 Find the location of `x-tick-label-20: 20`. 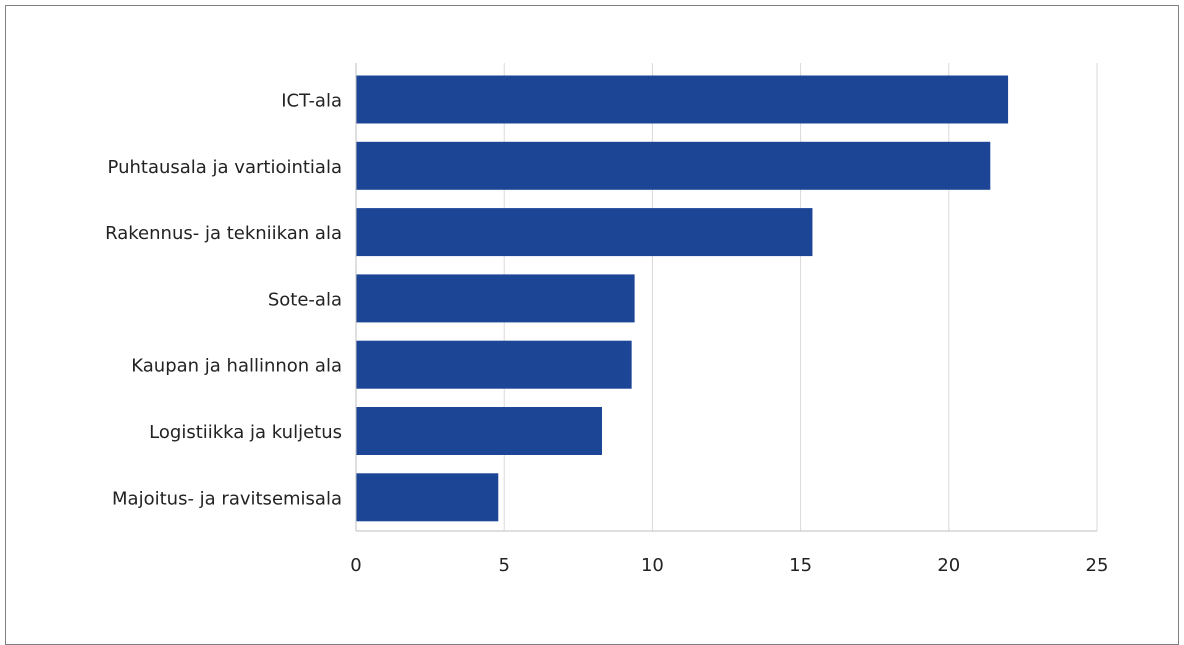

x-tick-label-20: 20 is located at coordinates (948, 565).